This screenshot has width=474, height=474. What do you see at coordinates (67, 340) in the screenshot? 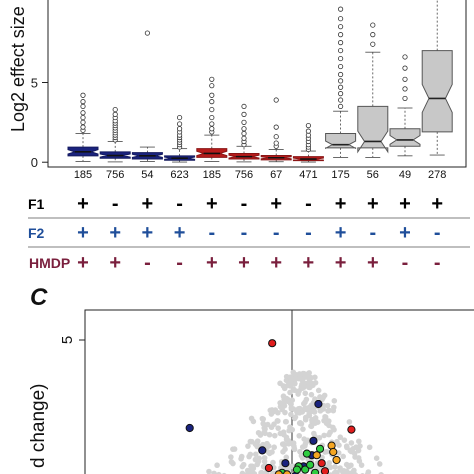
I see `y-tick-label: 5` at bounding box center [67, 340].